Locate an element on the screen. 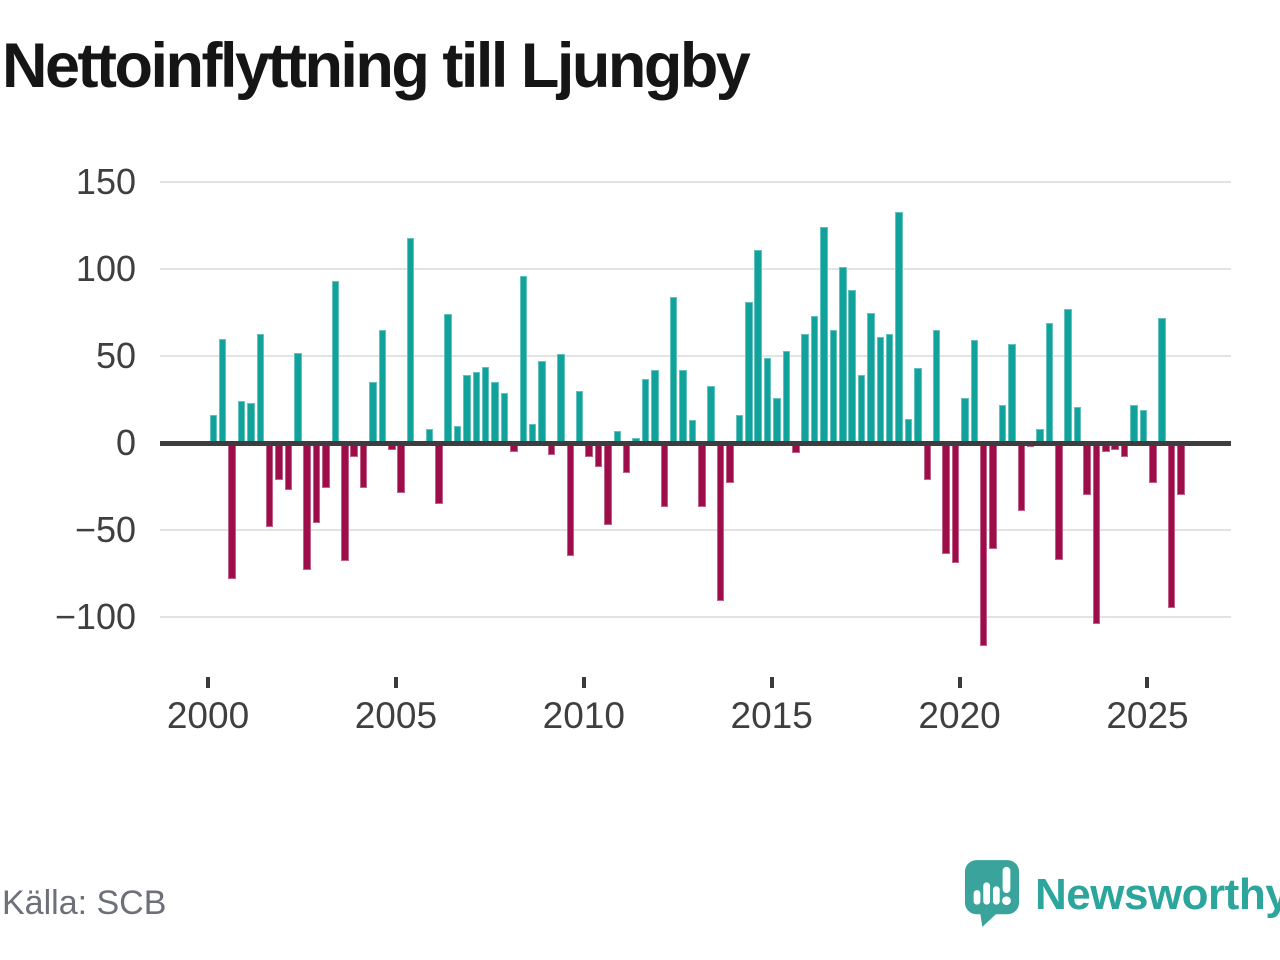 Image resolution: width=1280 pixels, height=960 pixels. y-axis-tick-label: 100 is located at coordinates (105, 269).